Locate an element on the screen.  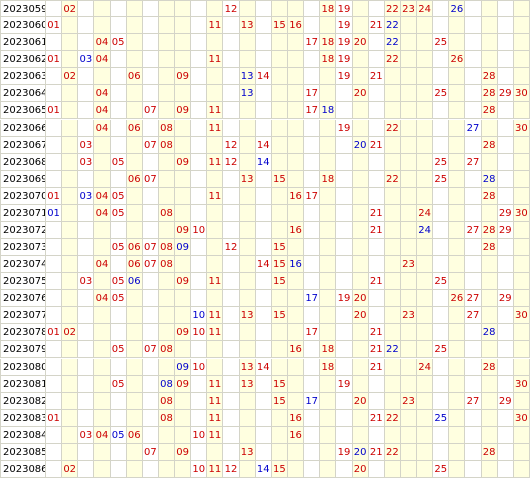
drawn-number: 21 is located at coordinates (376, 282).